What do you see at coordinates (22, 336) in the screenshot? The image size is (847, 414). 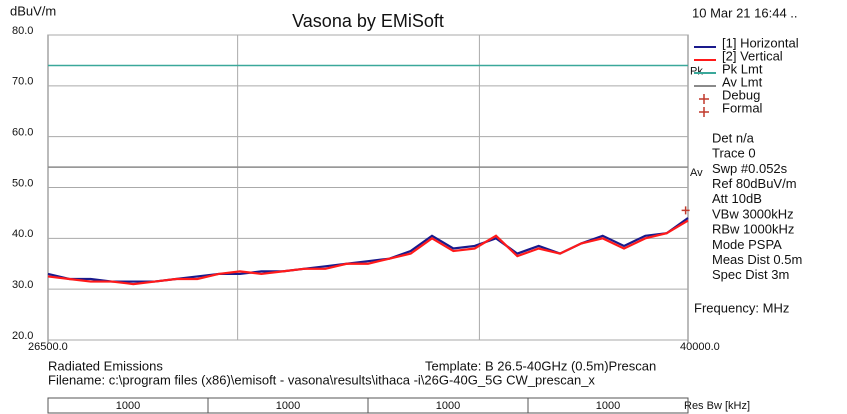 I see `y-tick-label: 20.0` at bounding box center [22, 336].